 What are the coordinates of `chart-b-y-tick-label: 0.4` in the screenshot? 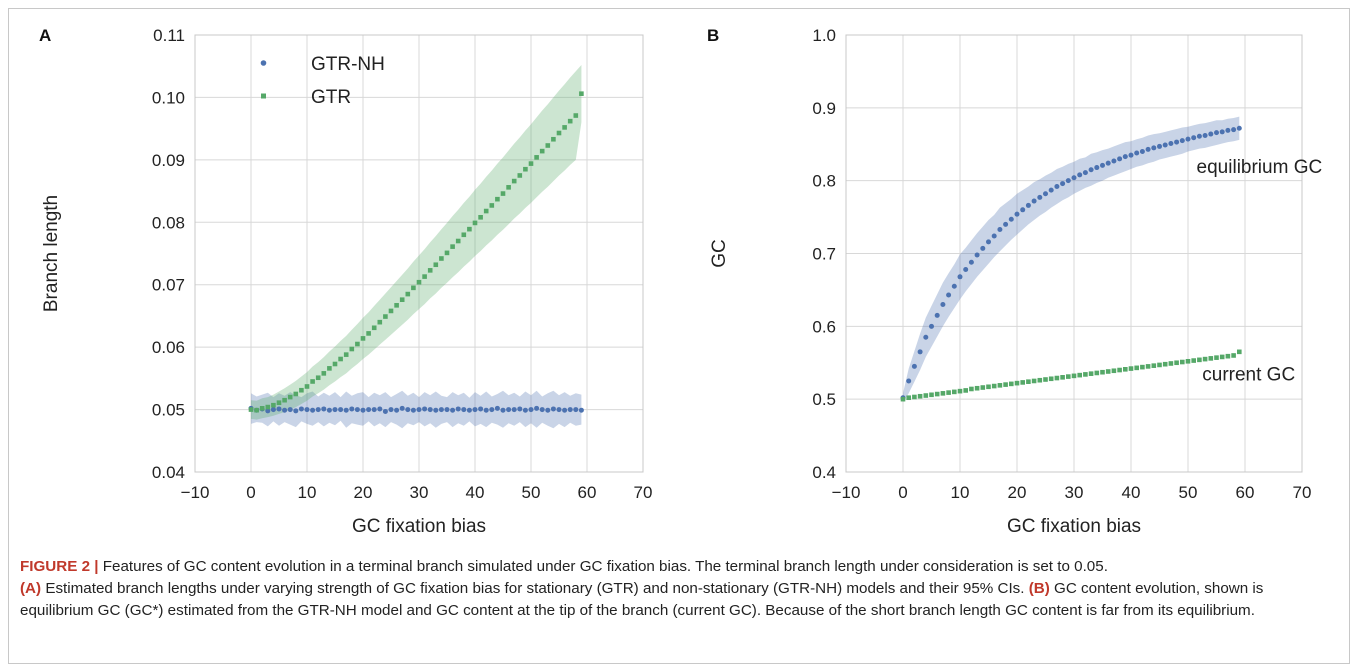 It's located at (824, 472).